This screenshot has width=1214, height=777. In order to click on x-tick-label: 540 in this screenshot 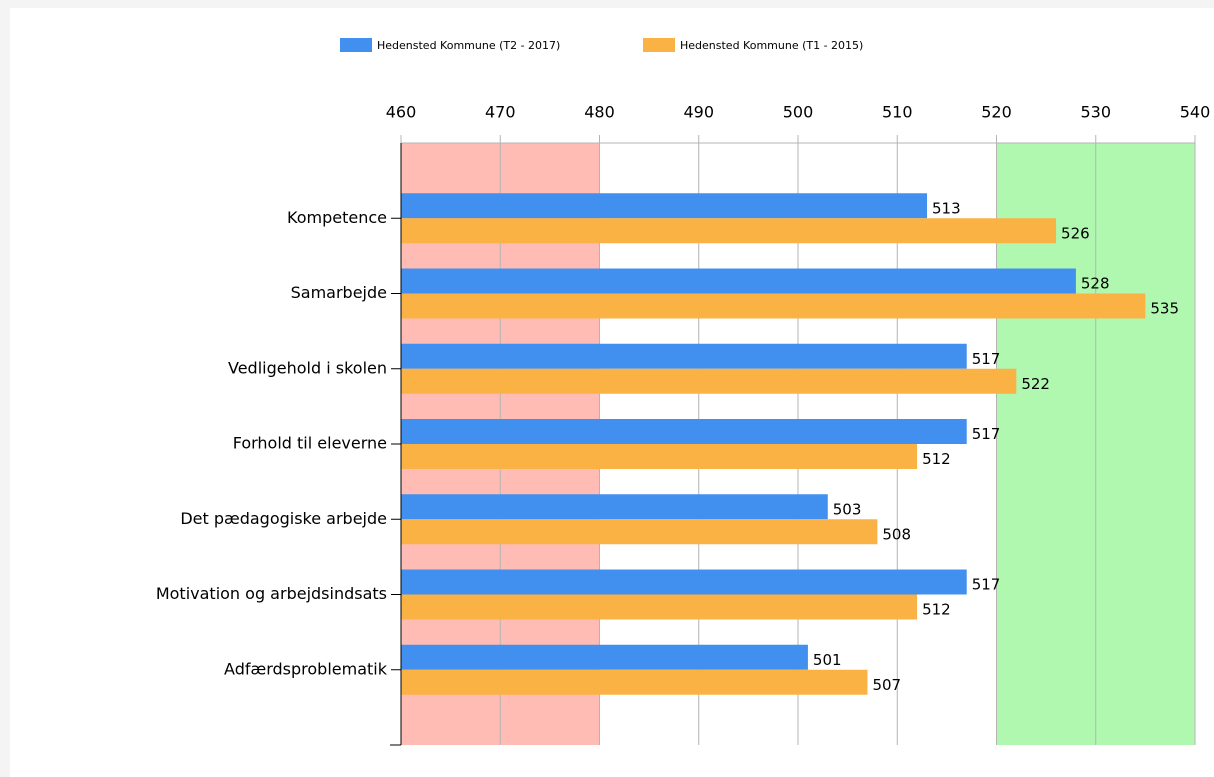, I will do `click(1195, 112)`.